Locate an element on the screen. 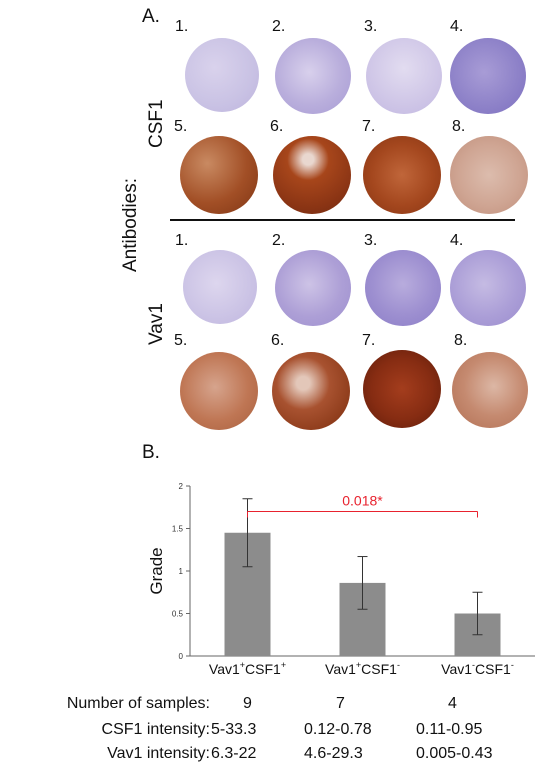 The width and height of the screenshot is (550, 777). y-tick-label: 1.5 is located at coordinates (178, 529).